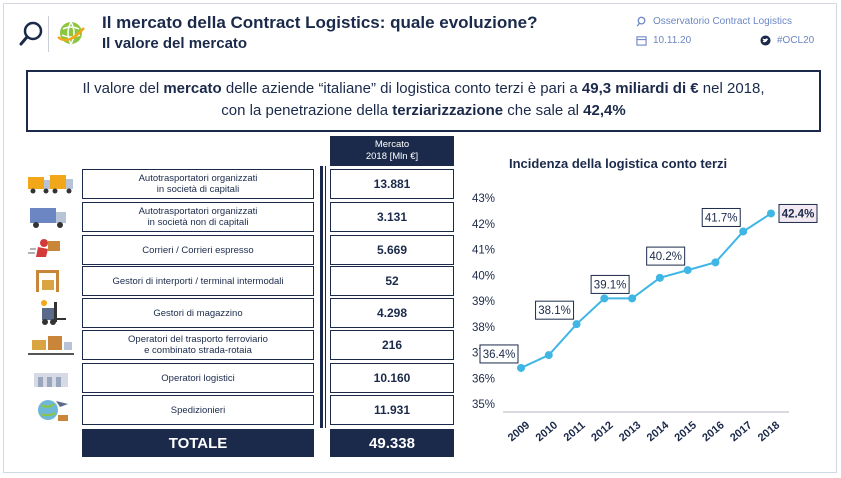  What do you see at coordinates (547, 431) in the screenshot?
I see `x-tick-label: 2010` at bounding box center [547, 431].